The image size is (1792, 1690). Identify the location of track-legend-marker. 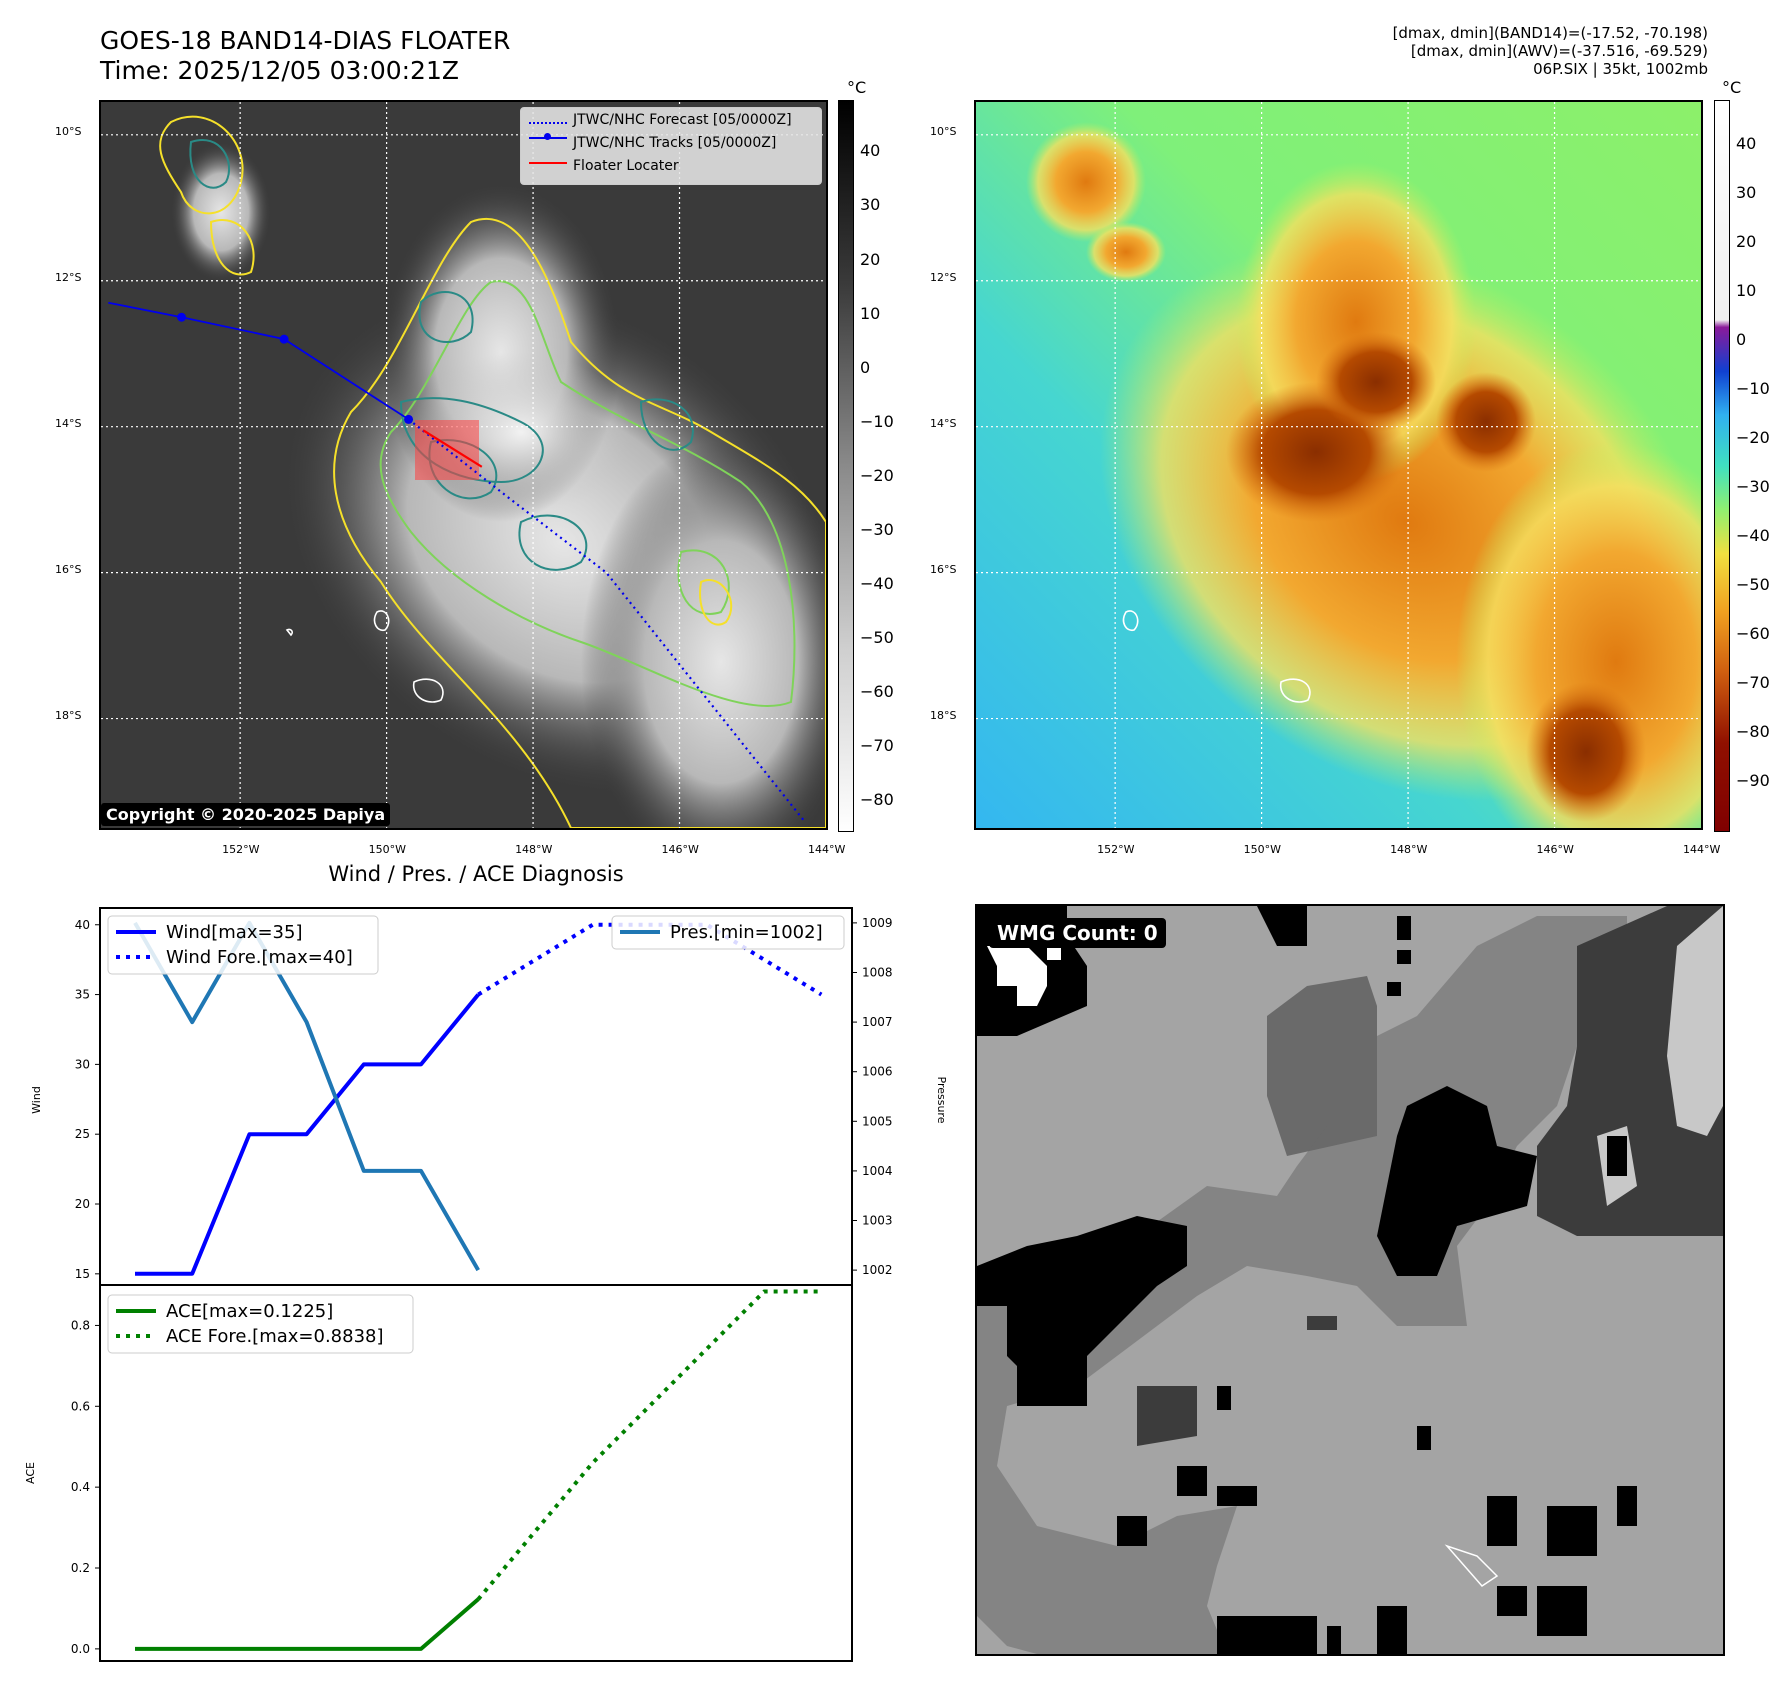
(547, 136).